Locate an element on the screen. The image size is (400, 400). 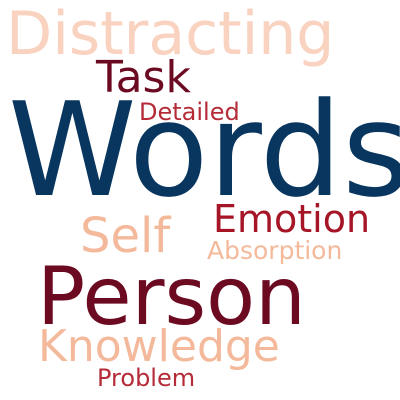
word-distracting: Distracting is located at coordinates (170, 34).